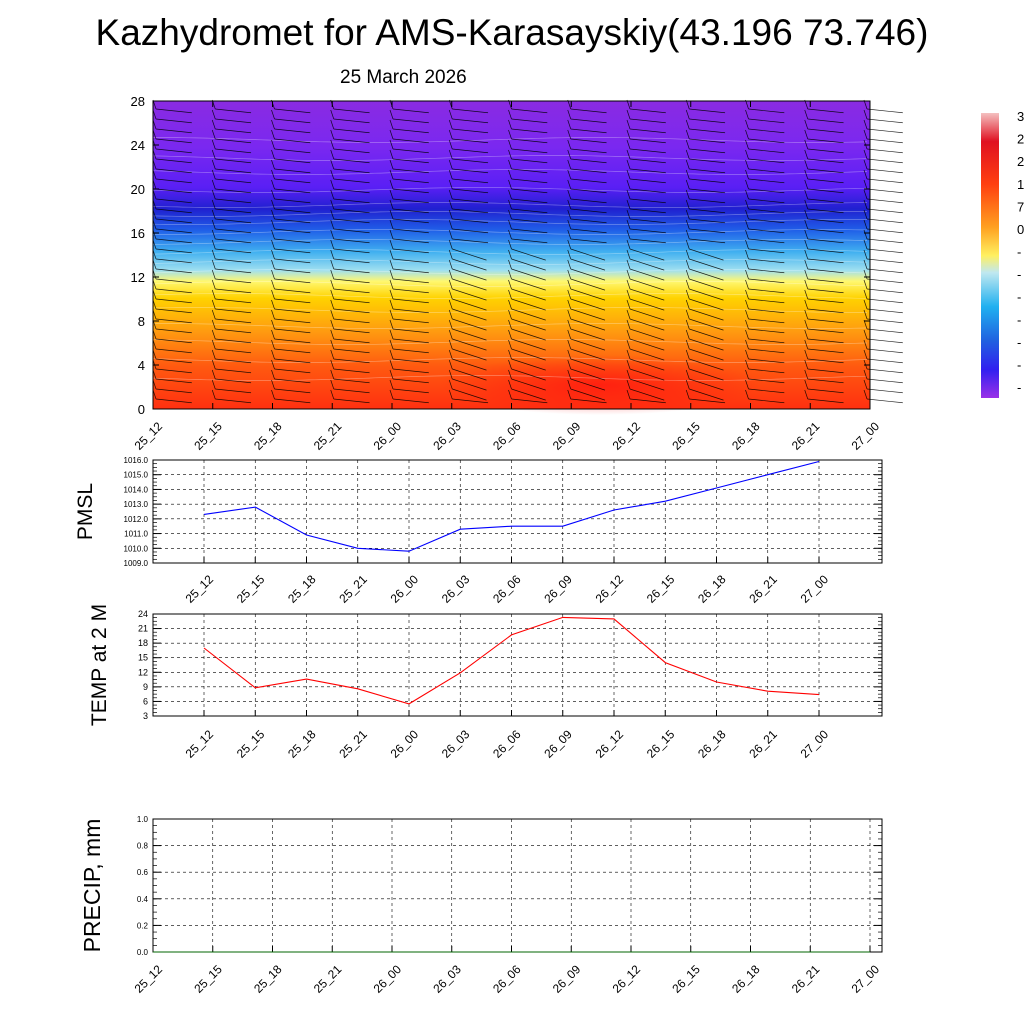  I want to click on y-tick-label: 21, so click(143, 629).